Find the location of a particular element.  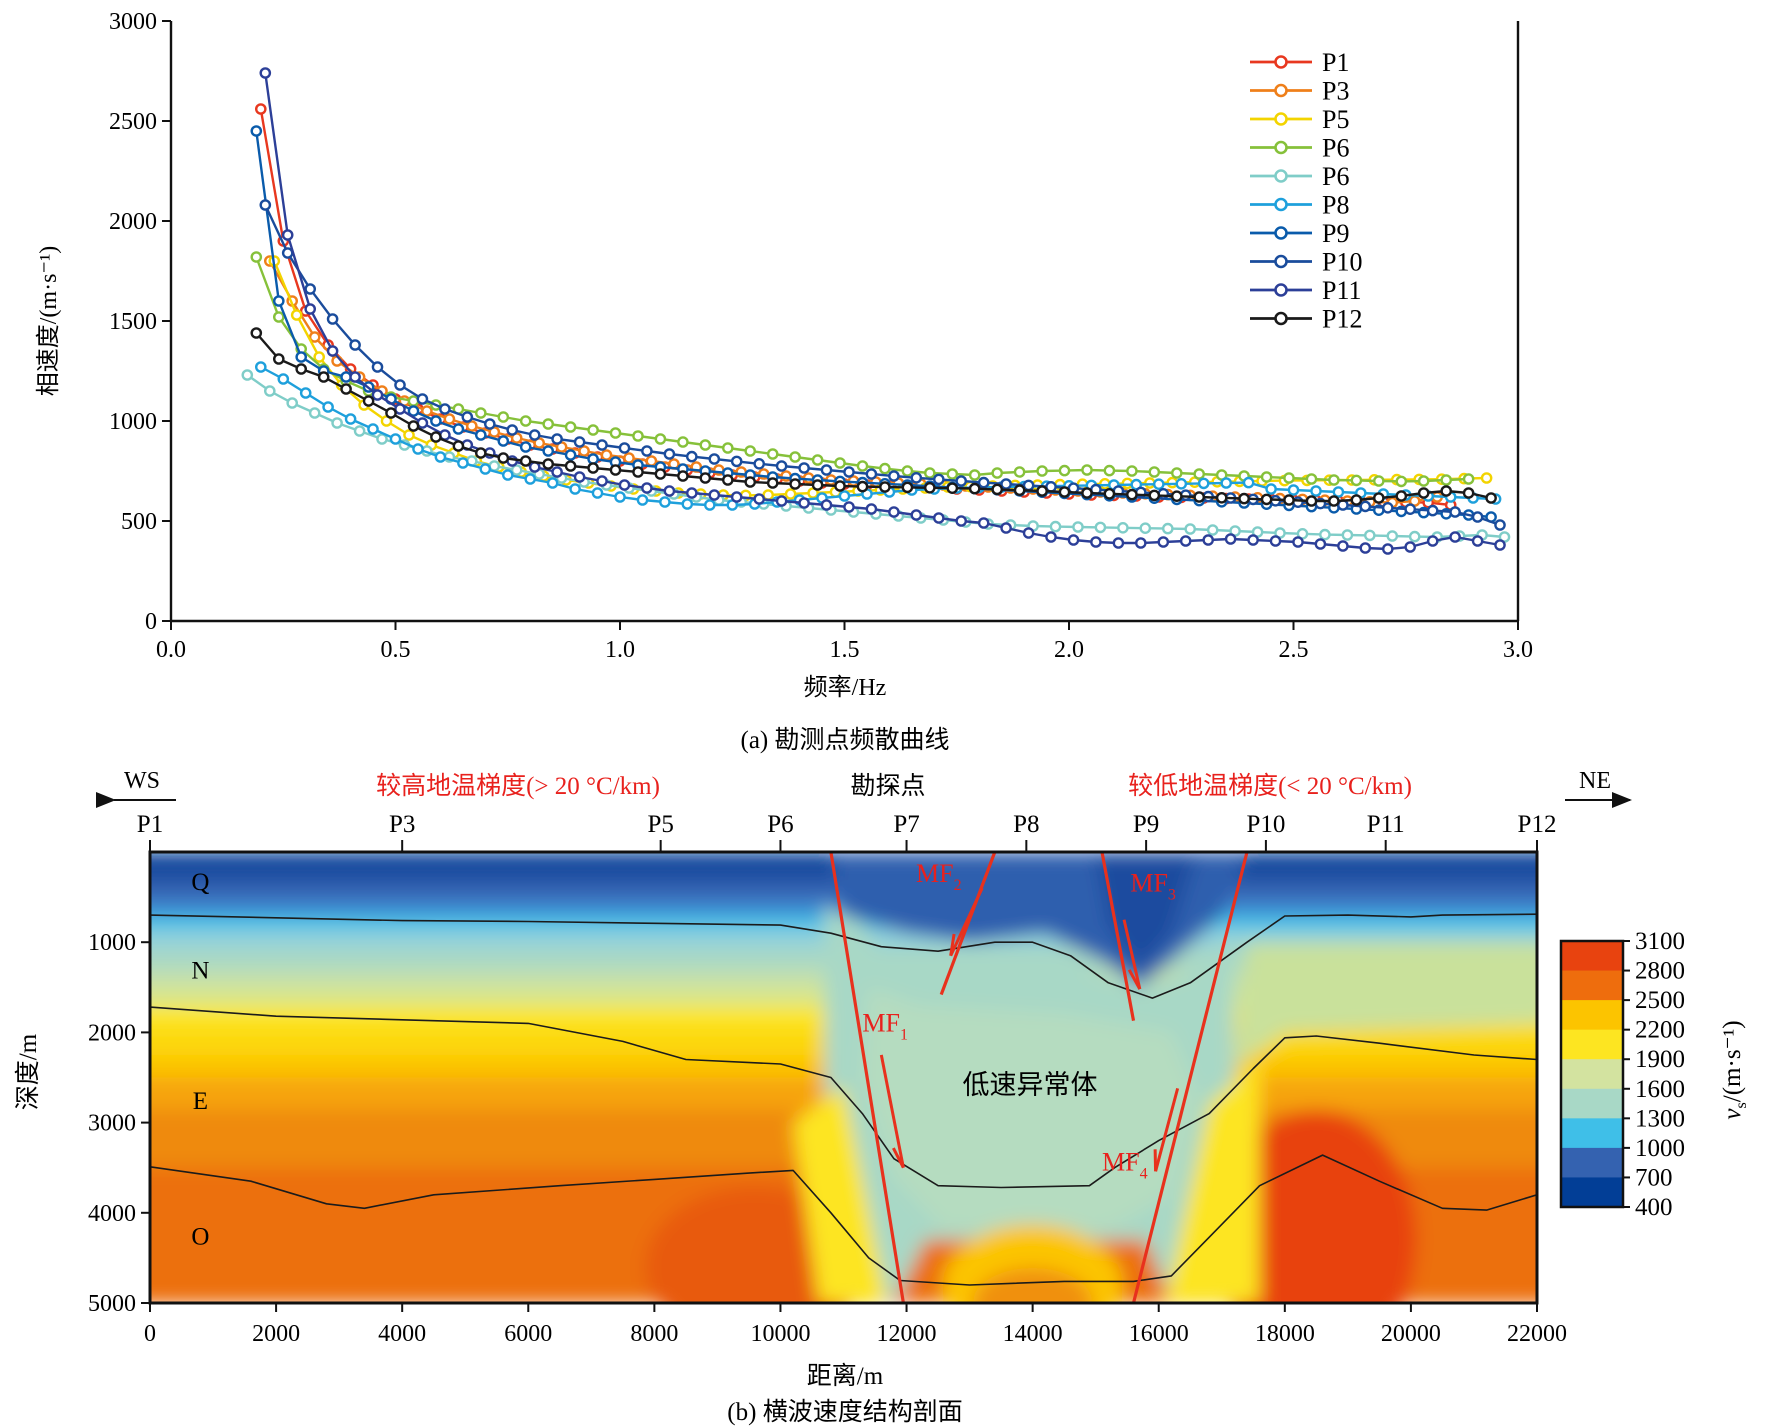

east-green-zone is located at coordinates (1385, 1005).